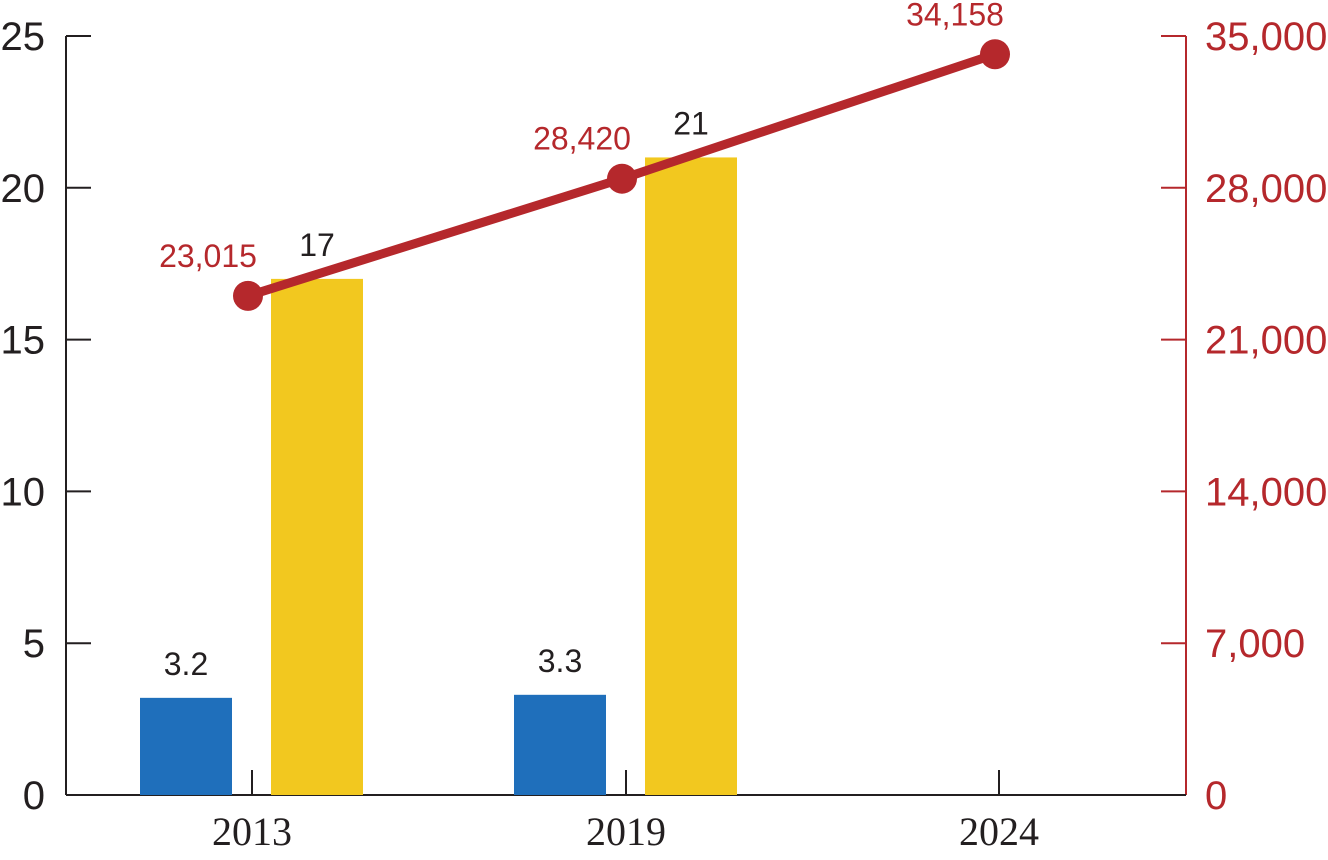  What do you see at coordinates (23, 189) in the screenshot?
I see `left-axis-tick-label: 20` at bounding box center [23, 189].